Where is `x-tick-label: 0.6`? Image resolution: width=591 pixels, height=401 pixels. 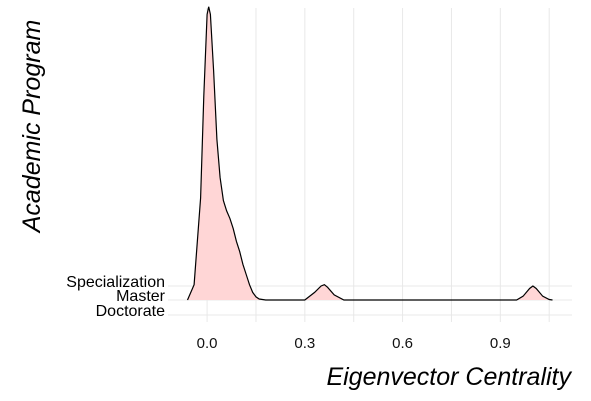 x-tick-label: 0.6 is located at coordinates (402, 343).